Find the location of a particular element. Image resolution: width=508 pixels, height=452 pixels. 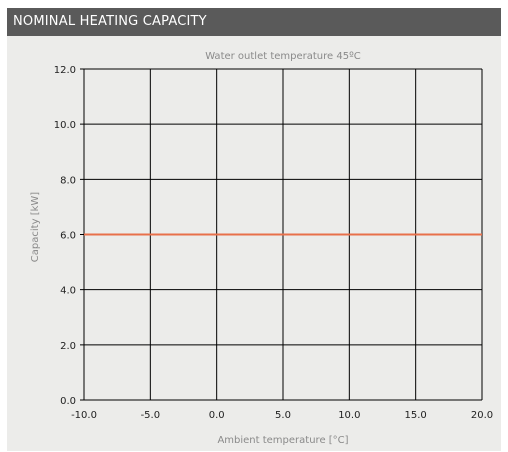

x-tick-label: 0.0 is located at coordinates (217, 415).